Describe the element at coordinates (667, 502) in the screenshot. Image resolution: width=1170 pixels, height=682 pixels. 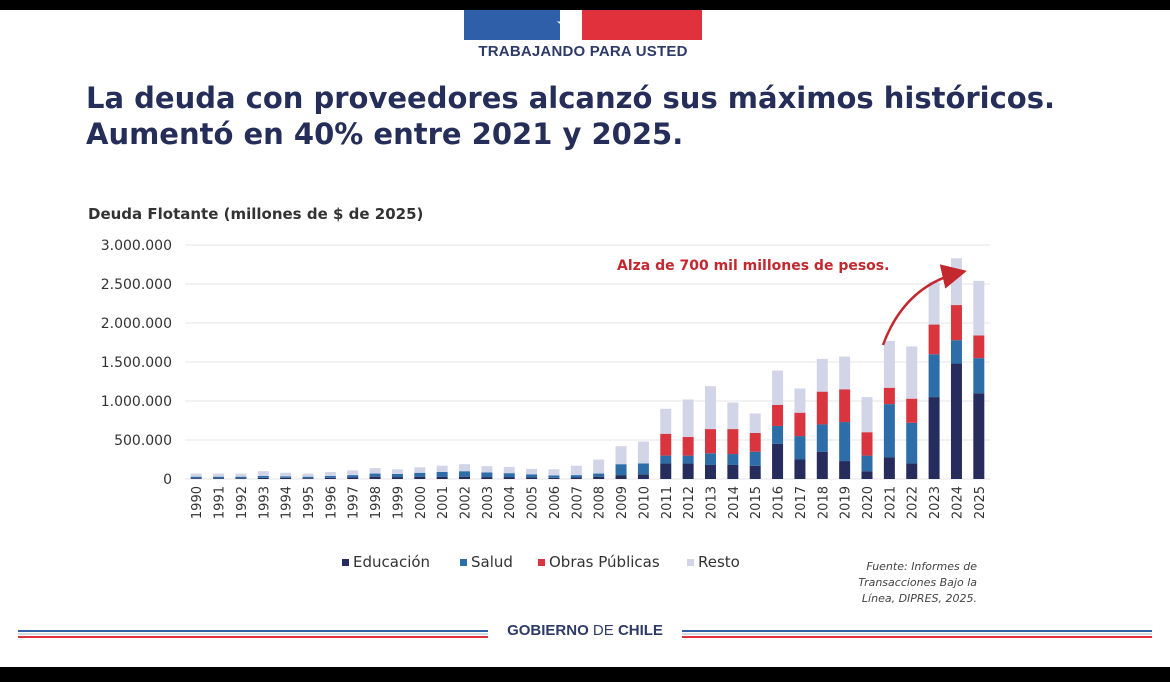
I see `x-tick-label: 2011` at that location.